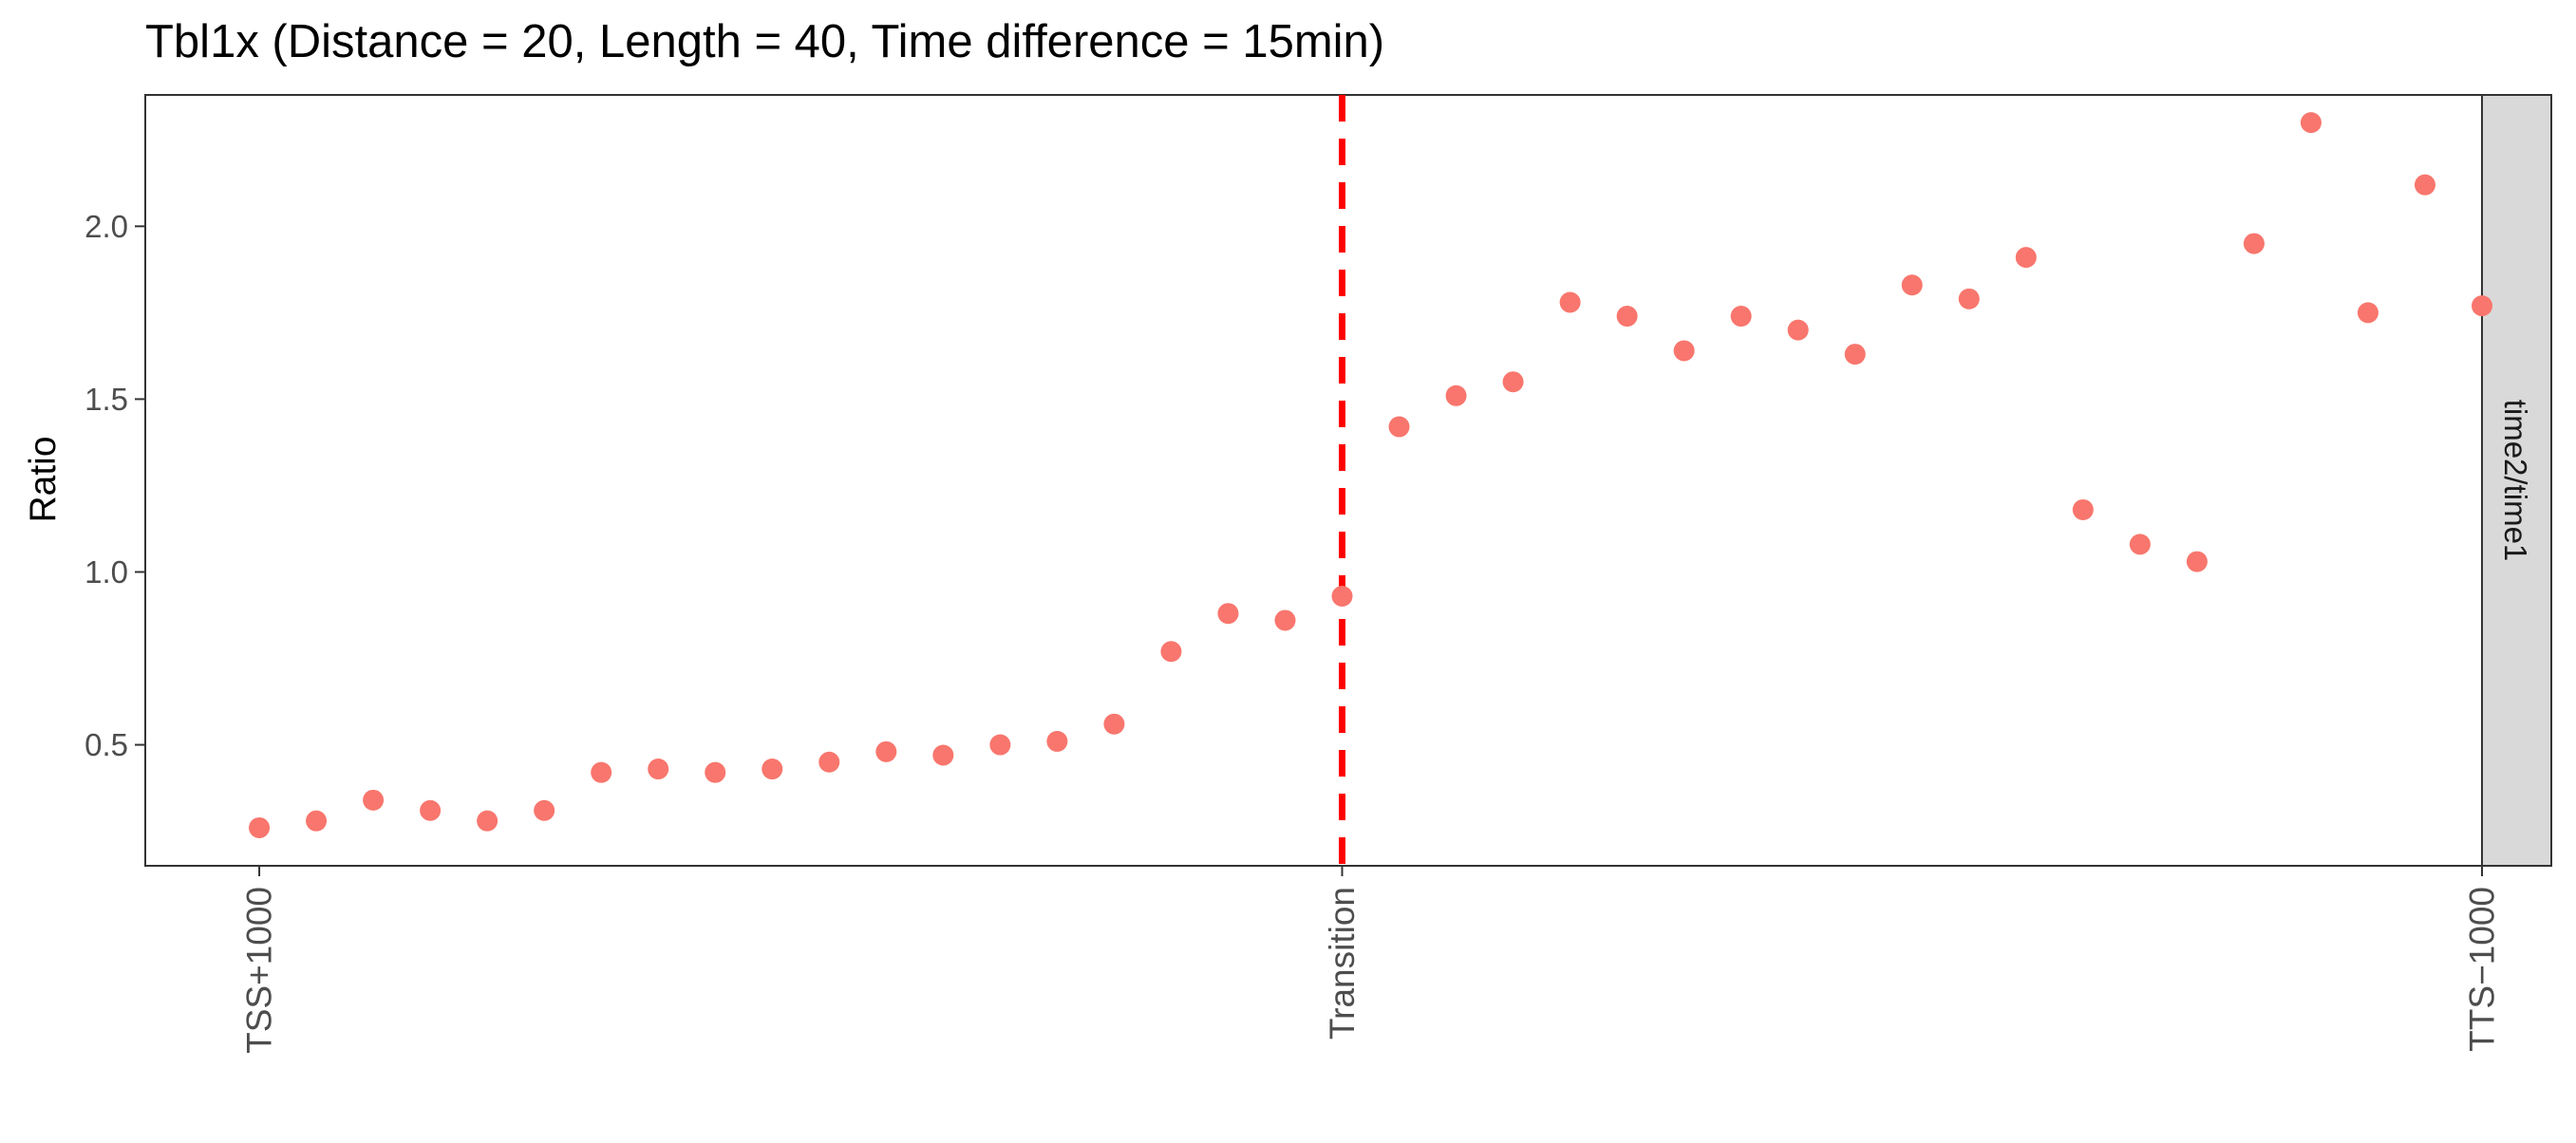  What do you see at coordinates (1371, 960) in the screenshot?
I see `x-axis: TSS+1000 Transition TTS−1000` at bounding box center [1371, 960].